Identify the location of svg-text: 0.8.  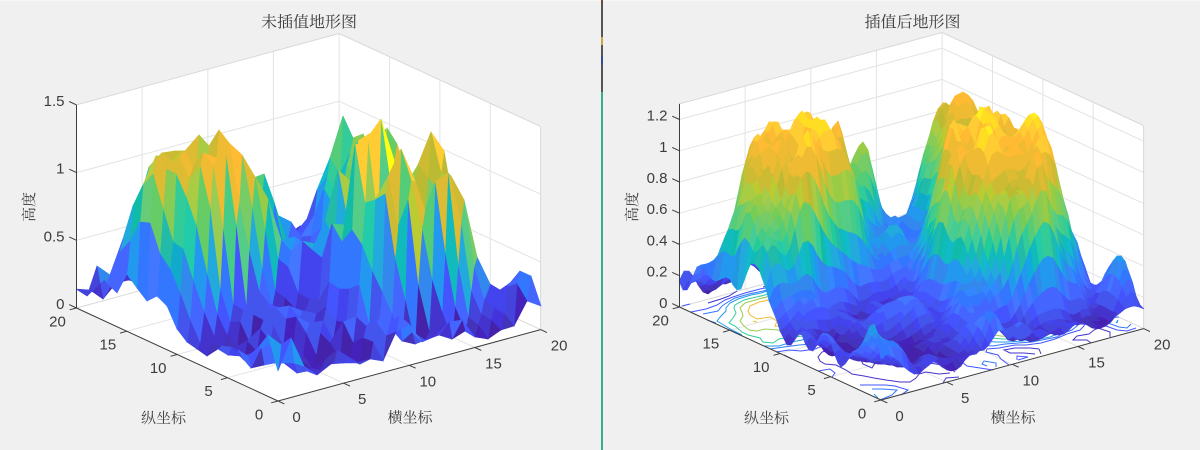
(657, 178).